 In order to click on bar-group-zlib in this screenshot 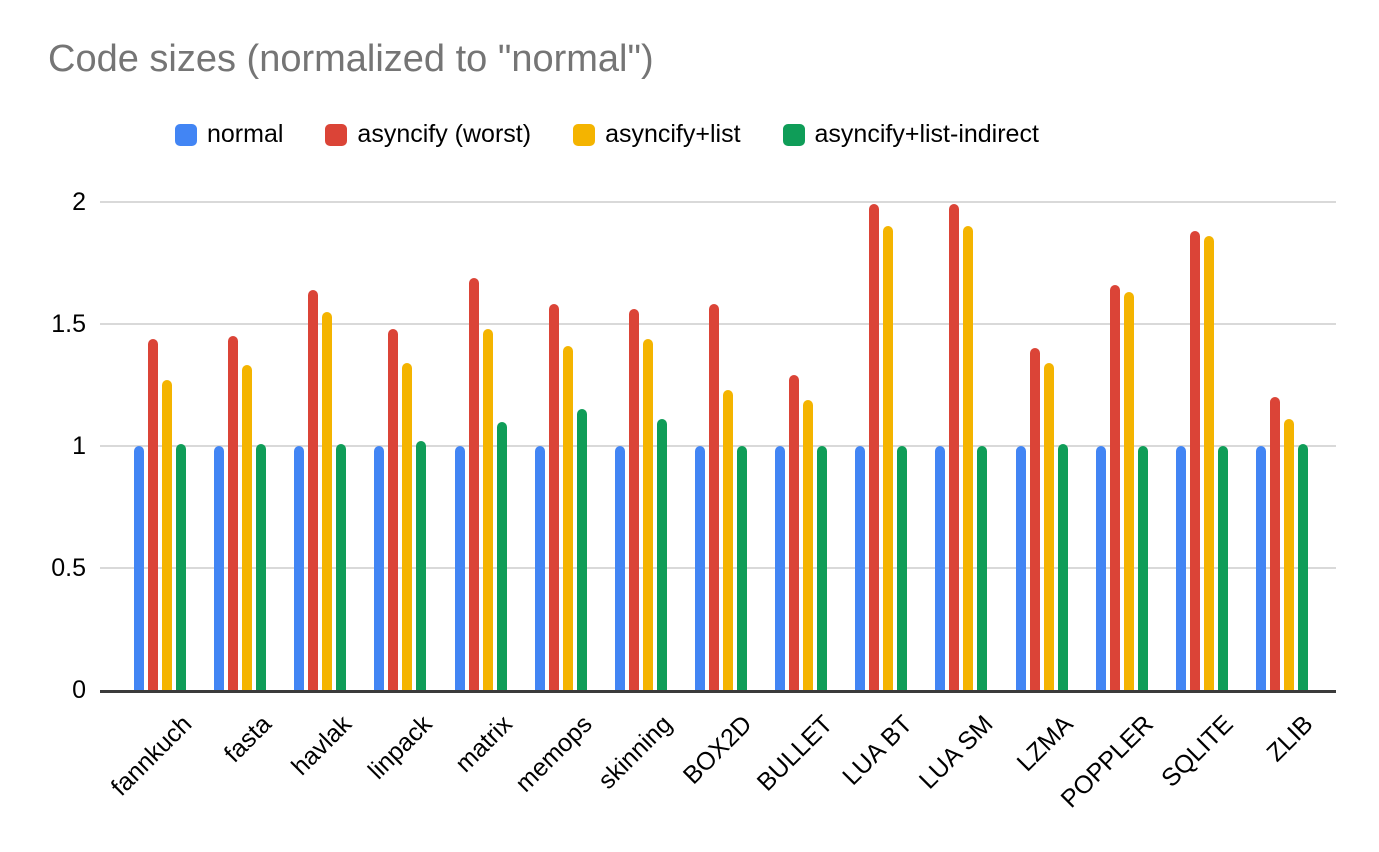, I will do `click(1282, 543)`.